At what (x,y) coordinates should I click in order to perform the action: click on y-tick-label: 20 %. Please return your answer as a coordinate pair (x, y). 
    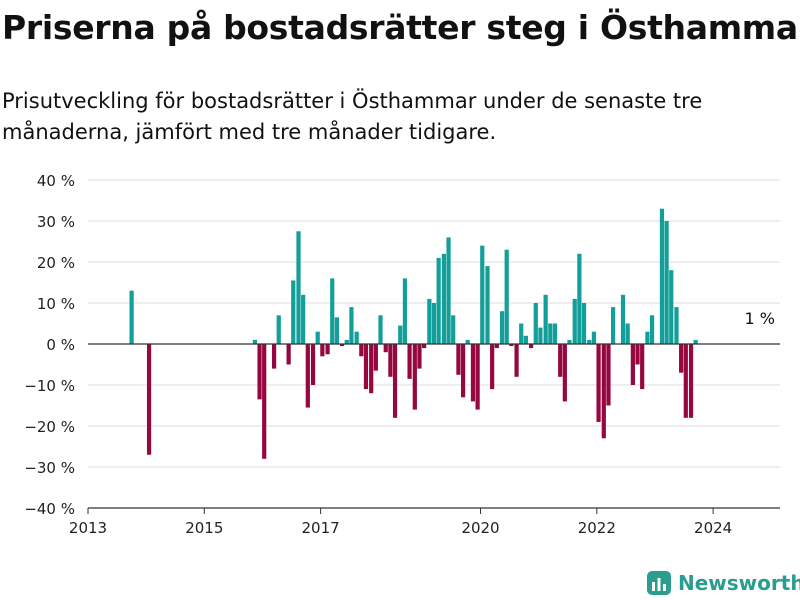
    Looking at the image, I should click on (56, 263).